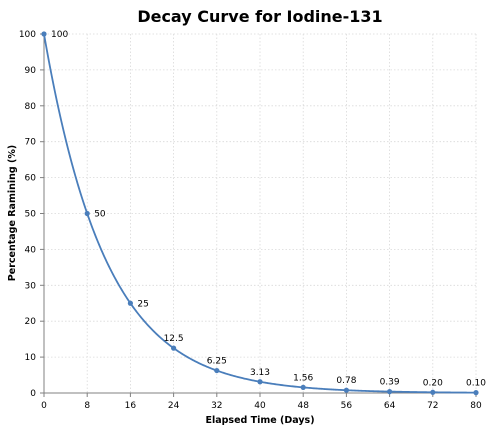  Describe the element at coordinates (31, 179) in the screenshot. I see `y-tick-label-60: 60` at that location.